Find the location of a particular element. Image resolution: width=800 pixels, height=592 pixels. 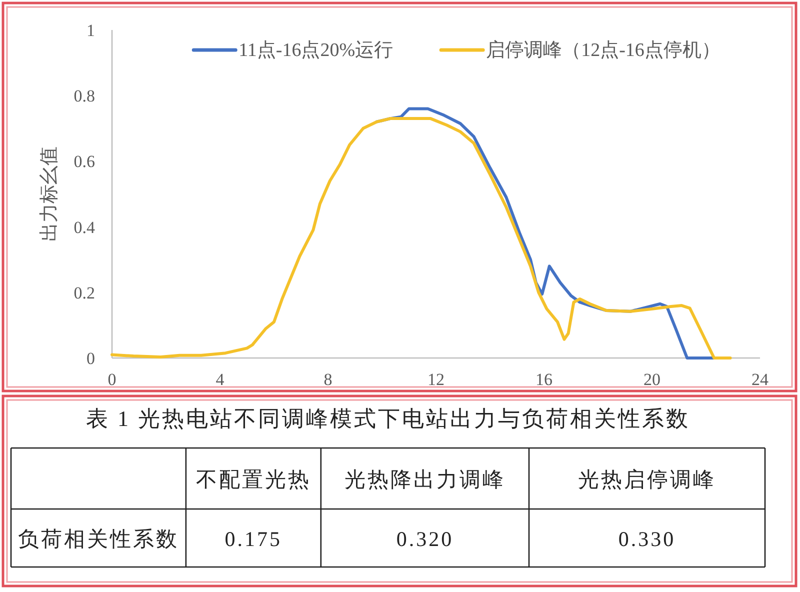

legend-label: 11点-16点20%运行 is located at coordinates (316, 50).